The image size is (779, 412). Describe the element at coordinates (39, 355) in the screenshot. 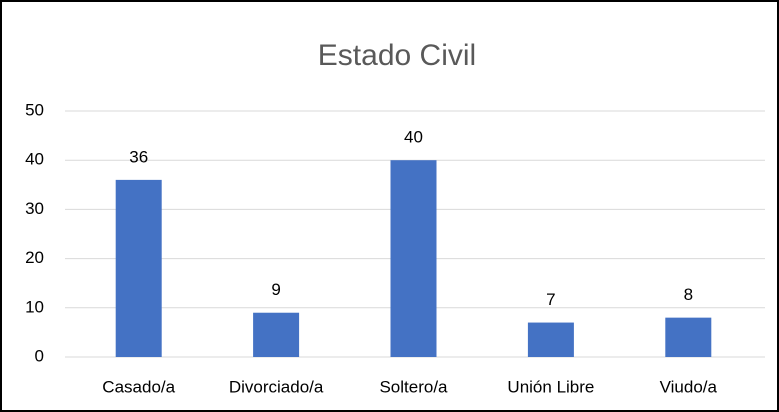

I see `y-tick-label: 0` at that location.